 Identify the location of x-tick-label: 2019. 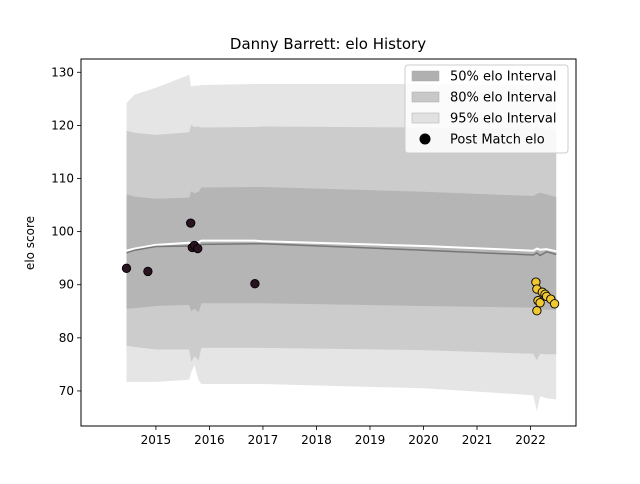
(370, 440).